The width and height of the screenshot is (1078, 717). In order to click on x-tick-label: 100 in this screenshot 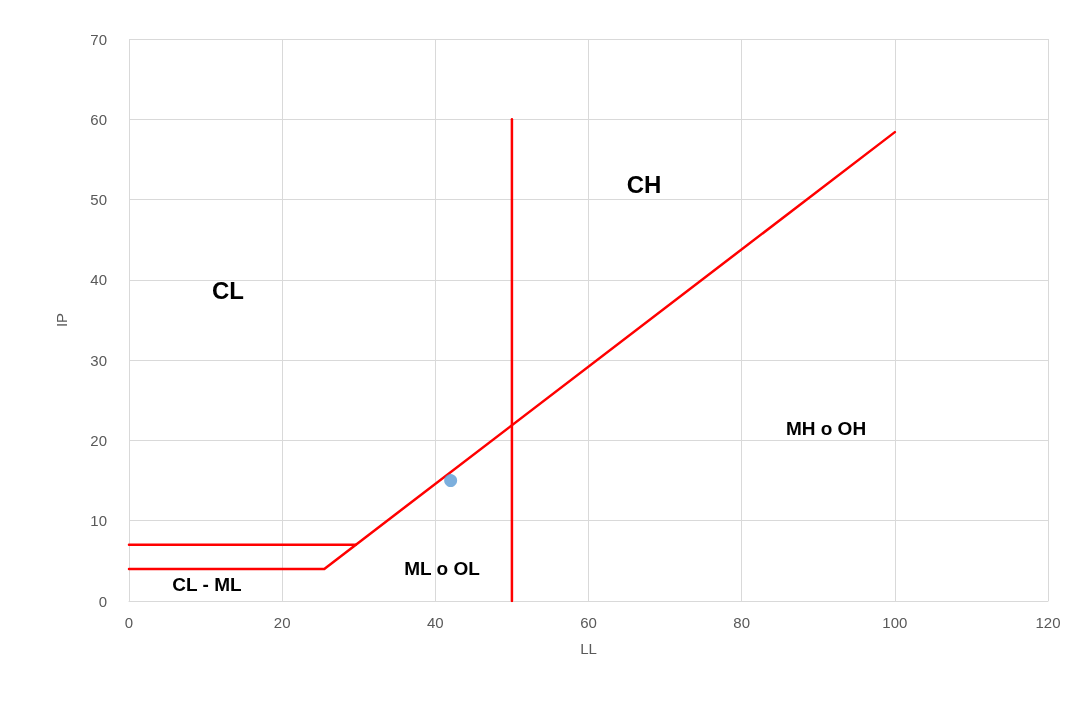, I will do `click(895, 622)`.